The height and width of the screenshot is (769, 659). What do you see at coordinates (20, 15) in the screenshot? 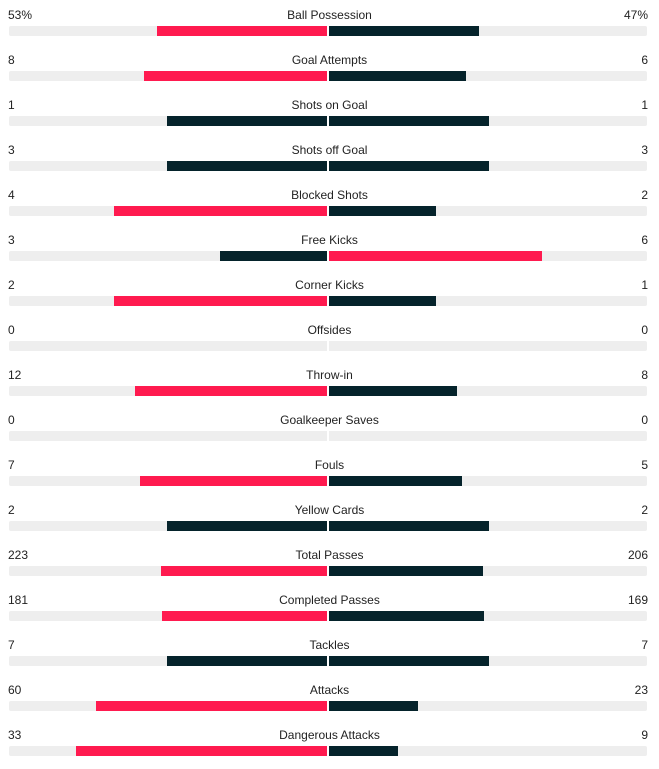
I see `home-value: 53%` at bounding box center [20, 15].